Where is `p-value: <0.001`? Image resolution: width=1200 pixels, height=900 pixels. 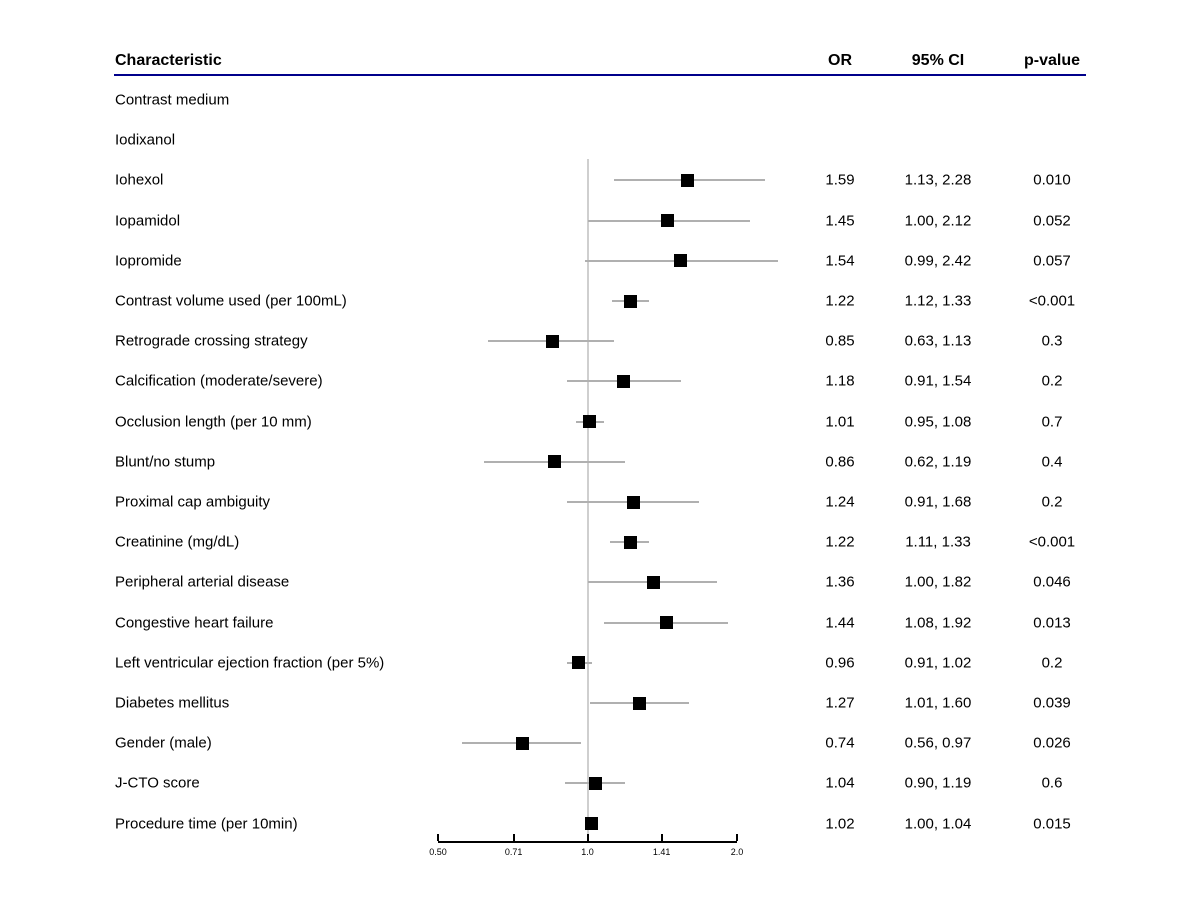
p-value: <0.001 is located at coordinates (1052, 542).